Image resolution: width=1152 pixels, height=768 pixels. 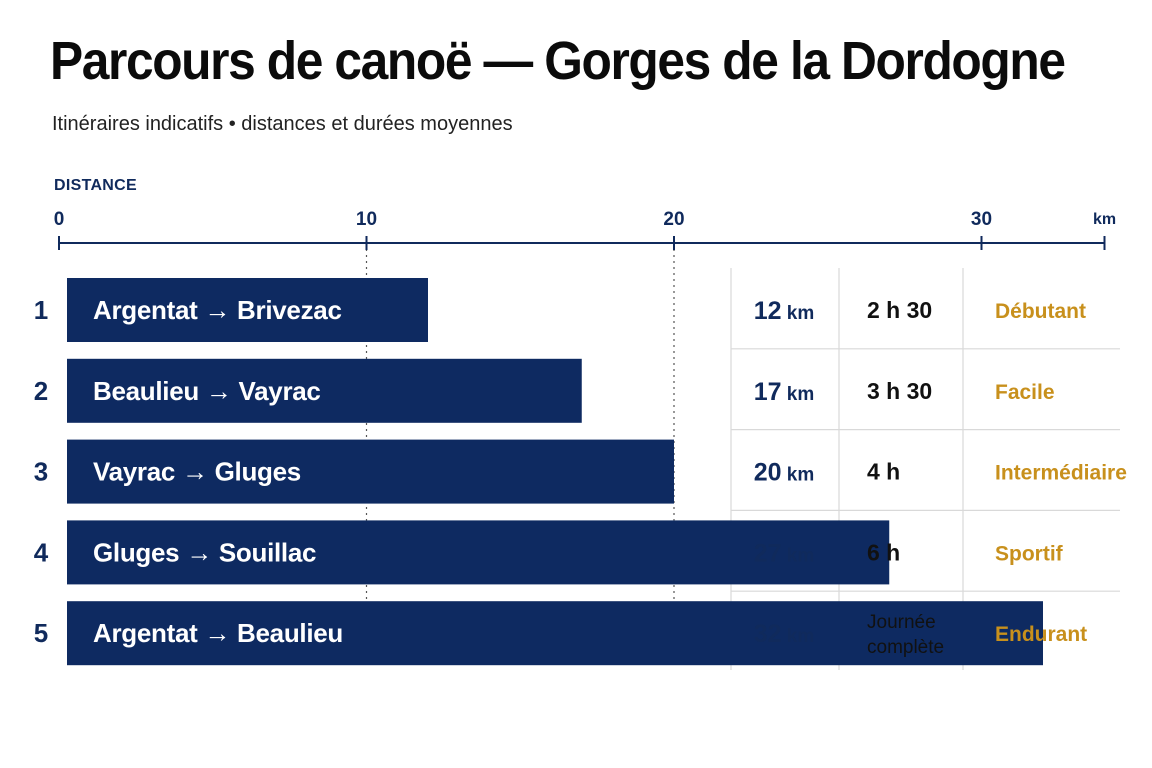 I want to click on row-distance: 17 km, so click(x=784, y=392).